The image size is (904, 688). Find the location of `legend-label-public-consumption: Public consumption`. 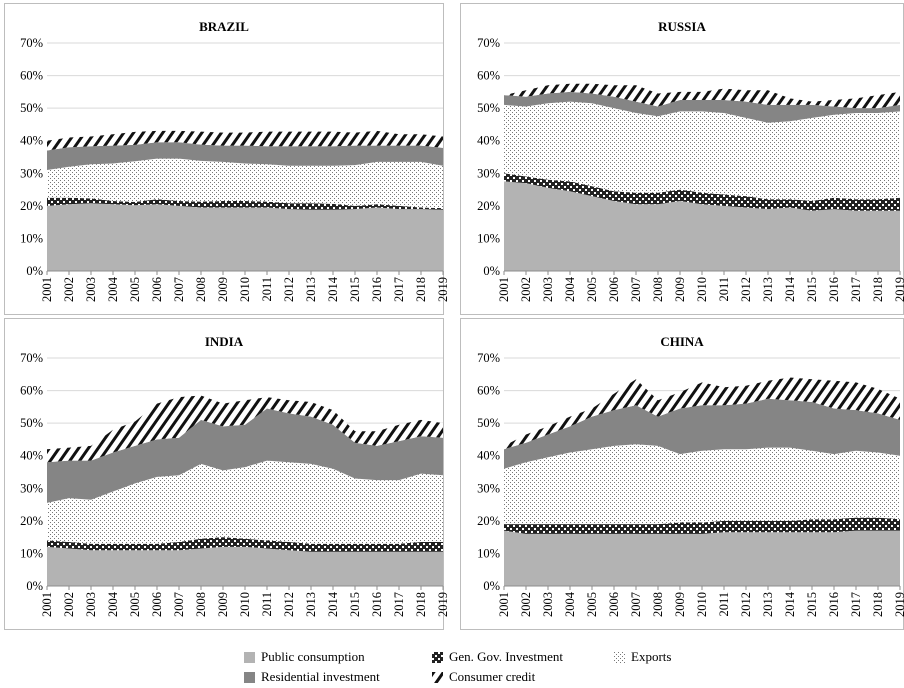

legend-label-public-consumption: Public consumption is located at coordinates (313, 656).